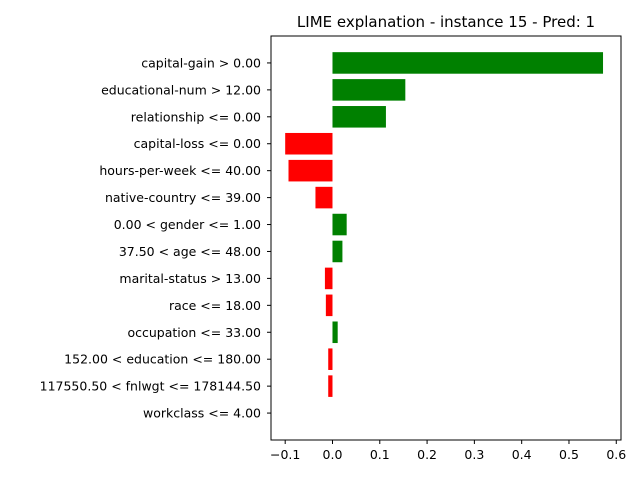  What do you see at coordinates (333, 454) in the screenshot?
I see `x-tick-label-1: 0.0` at bounding box center [333, 454].